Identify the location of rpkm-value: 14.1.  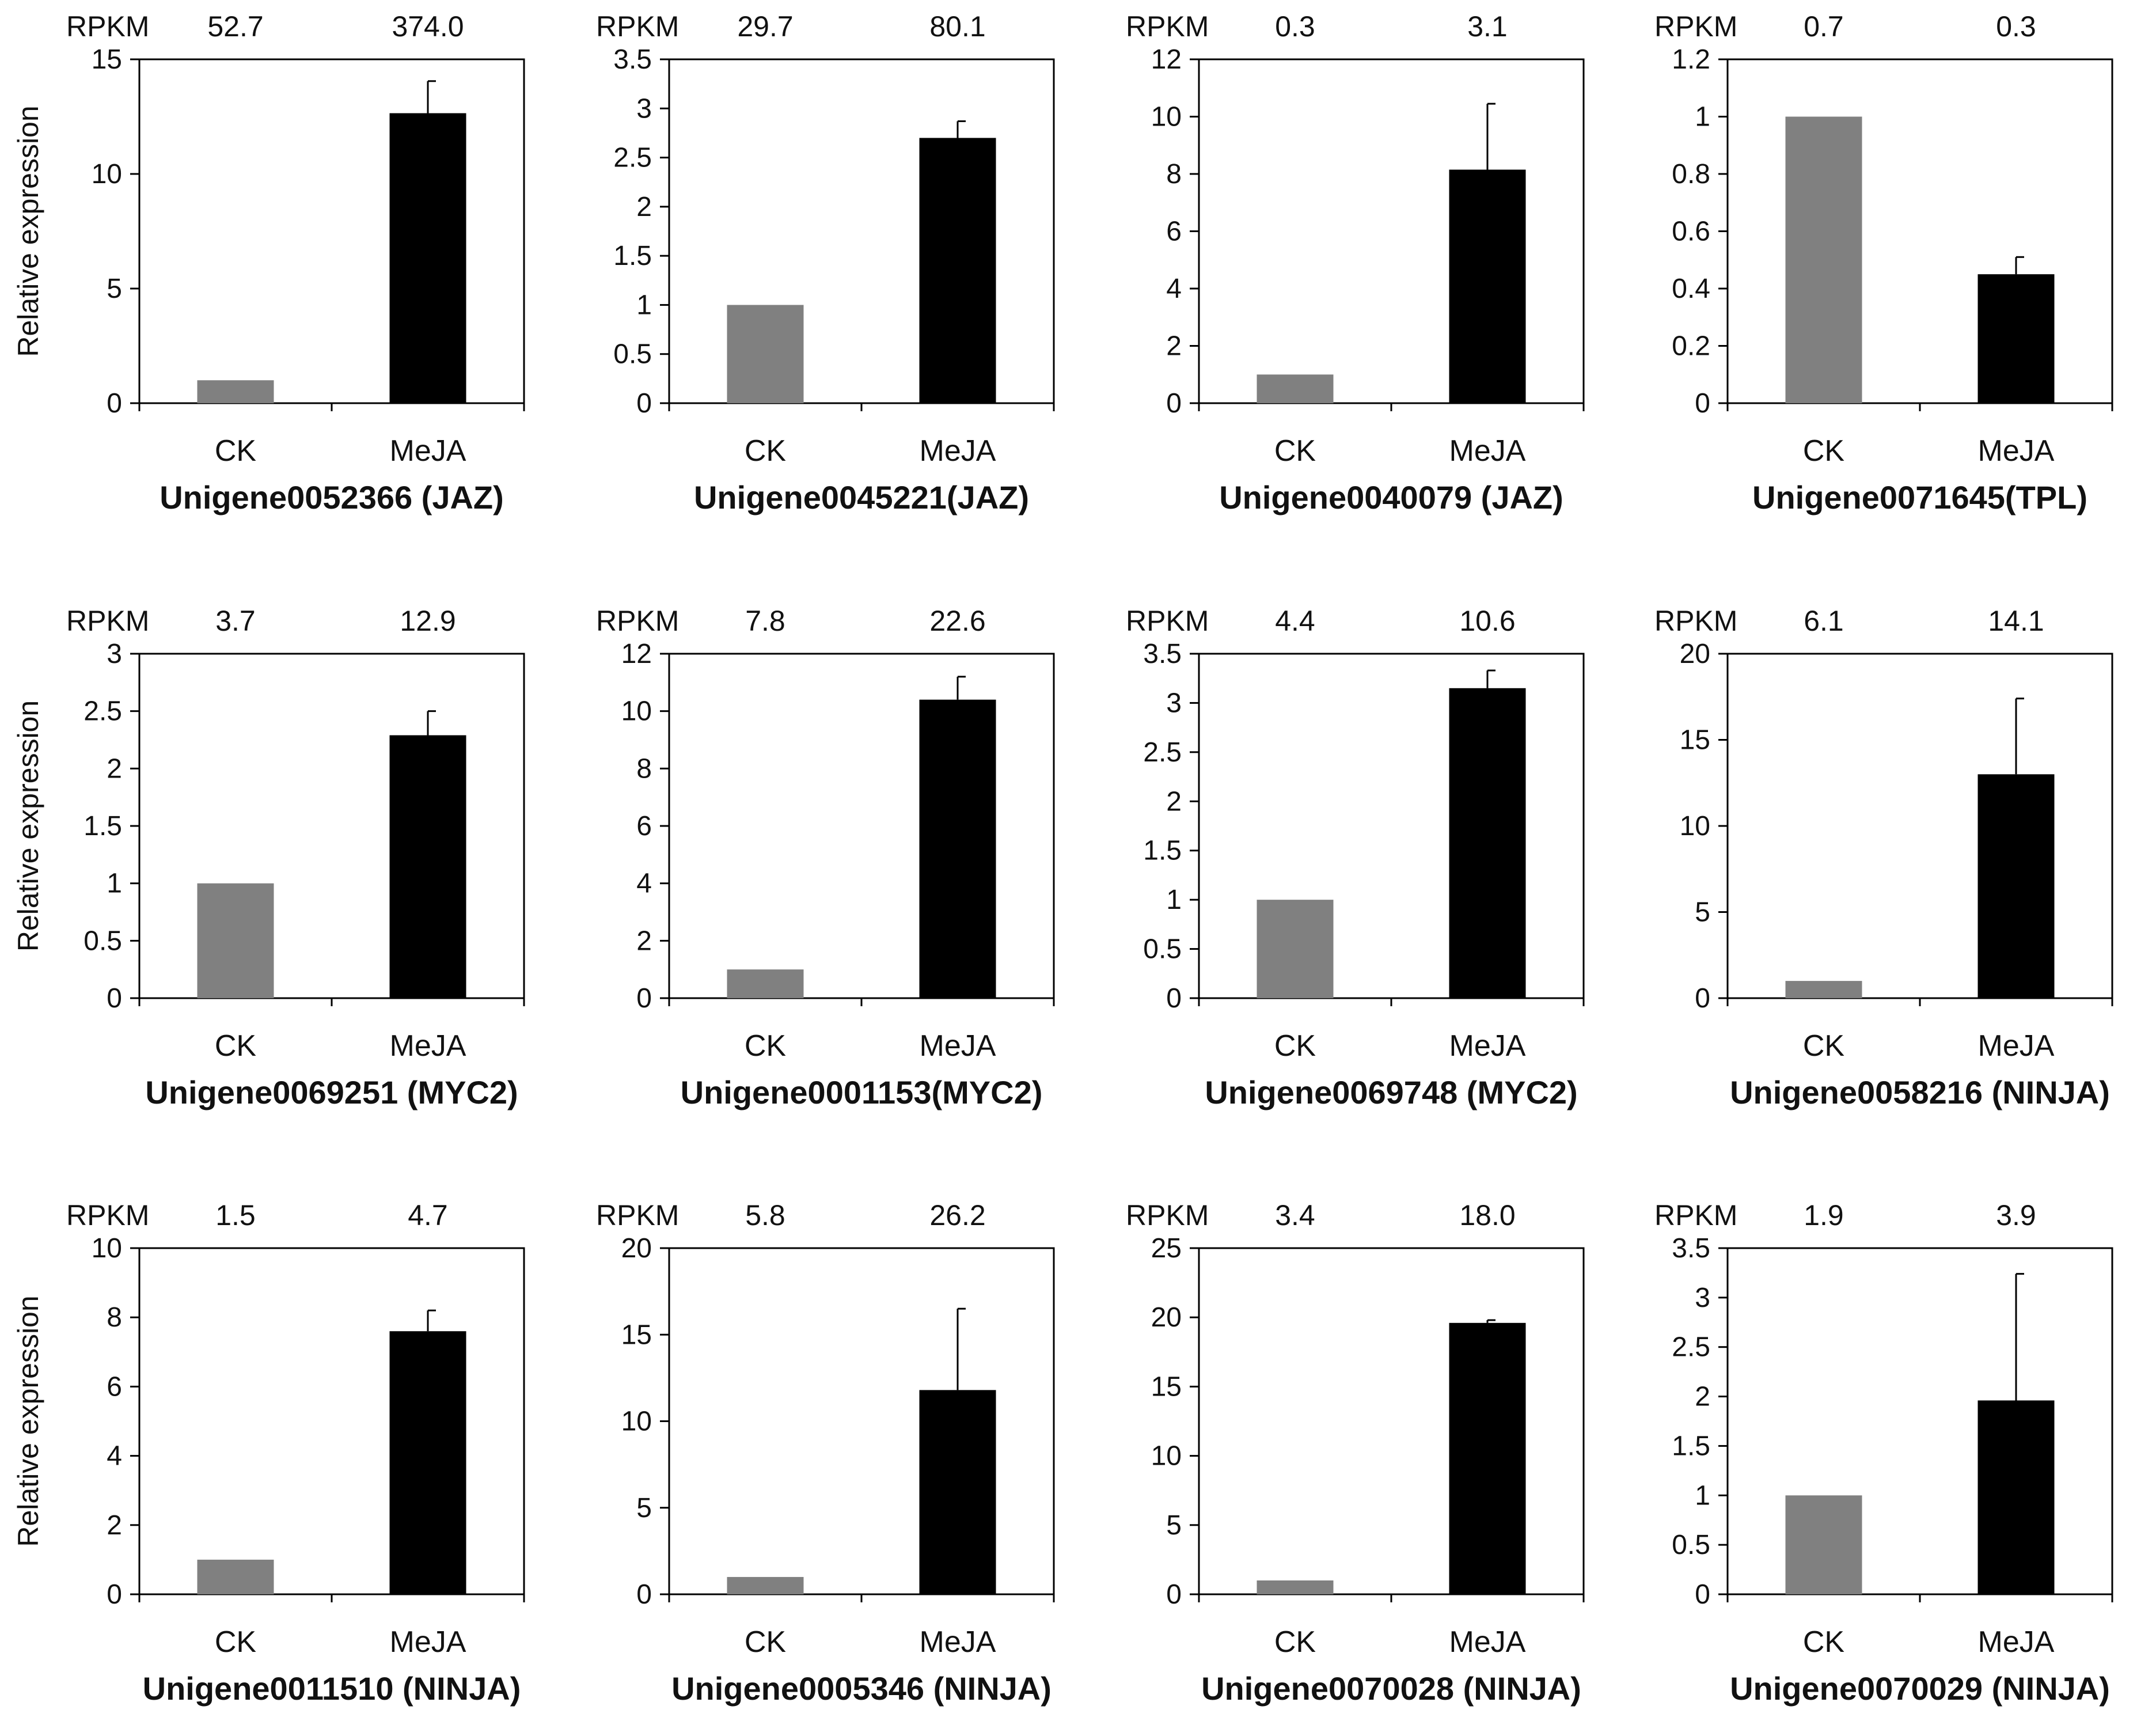
(2016, 621).